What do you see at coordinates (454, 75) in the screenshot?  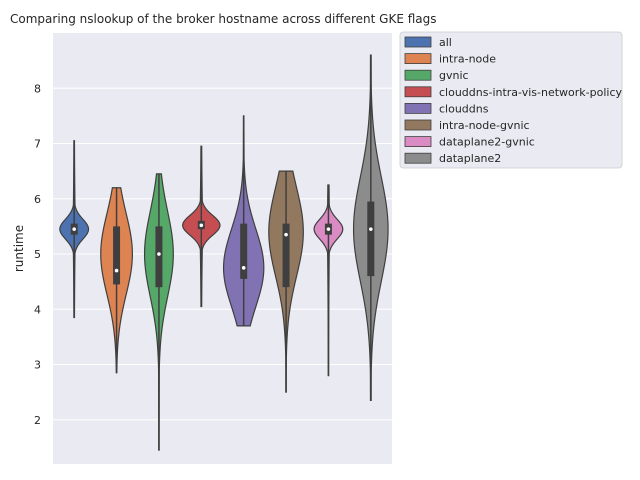 I see `legend-label: gvnic` at bounding box center [454, 75].